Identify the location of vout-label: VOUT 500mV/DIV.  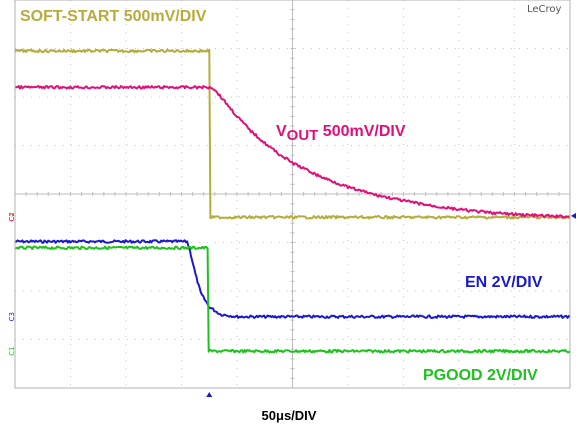
(341, 133).